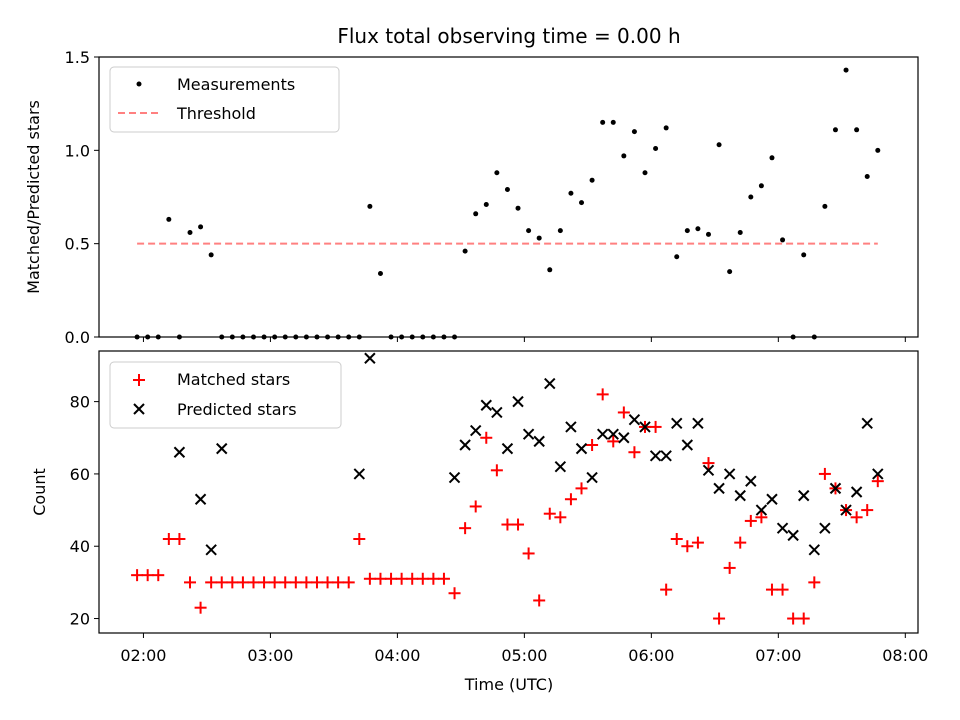 The image size is (960, 720). What do you see at coordinates (236, 84) in the screenshot?
I see `legend-measurements-label: Measurements` at bounding box center [236, 84].